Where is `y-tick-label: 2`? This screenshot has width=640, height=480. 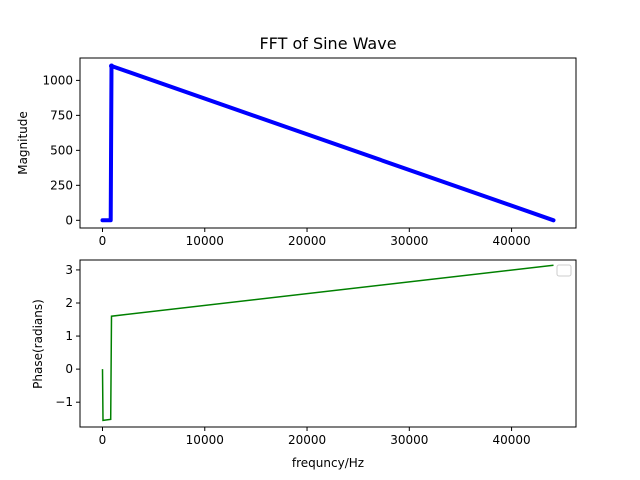
y-tick-label: 2 is located at coordinates (69, 303).